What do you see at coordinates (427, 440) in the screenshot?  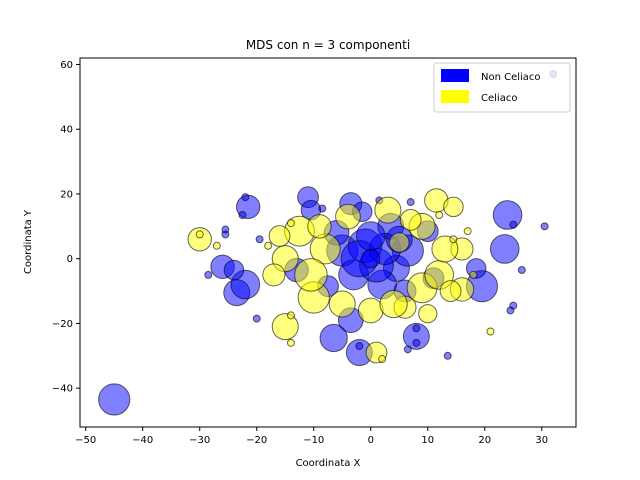 I see `x-tick-label: 10` at bounding box center [427, 440].